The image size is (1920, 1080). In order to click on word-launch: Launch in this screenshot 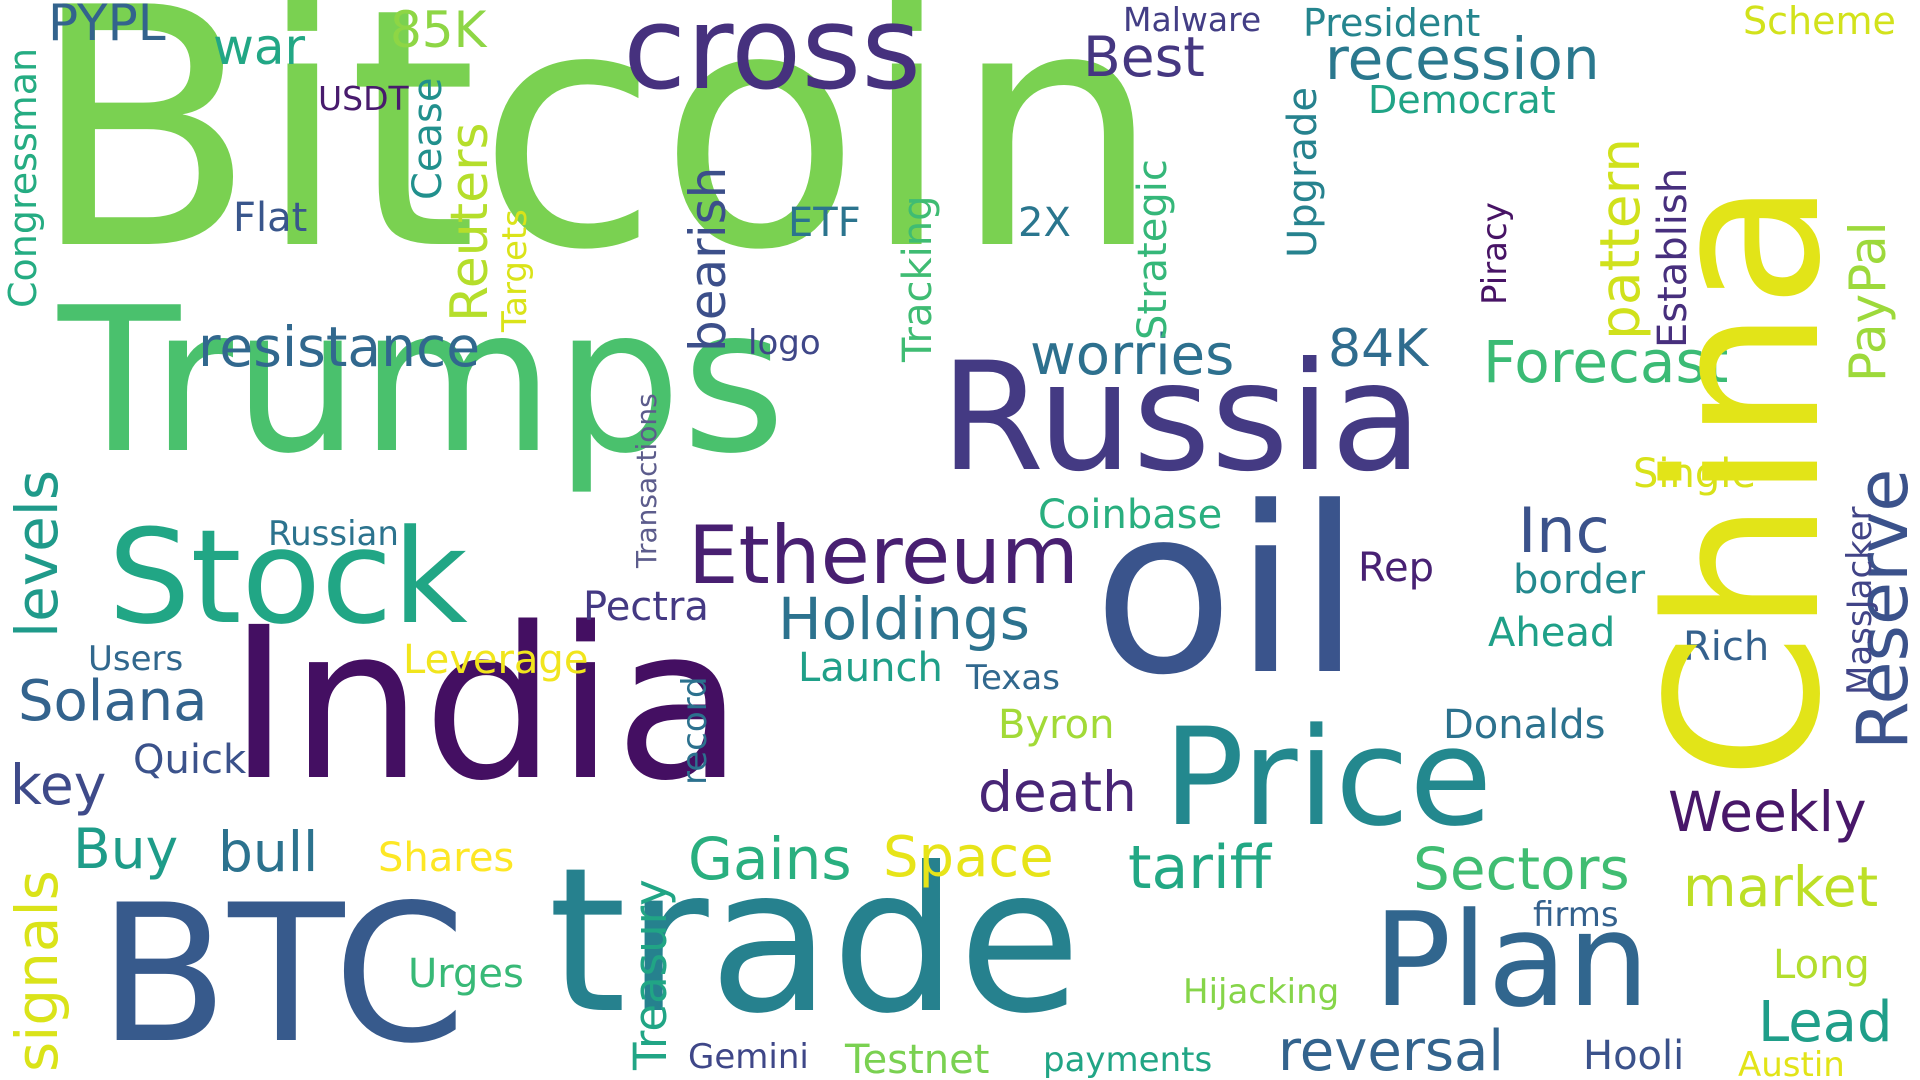, I will do `click(870, 668)`.